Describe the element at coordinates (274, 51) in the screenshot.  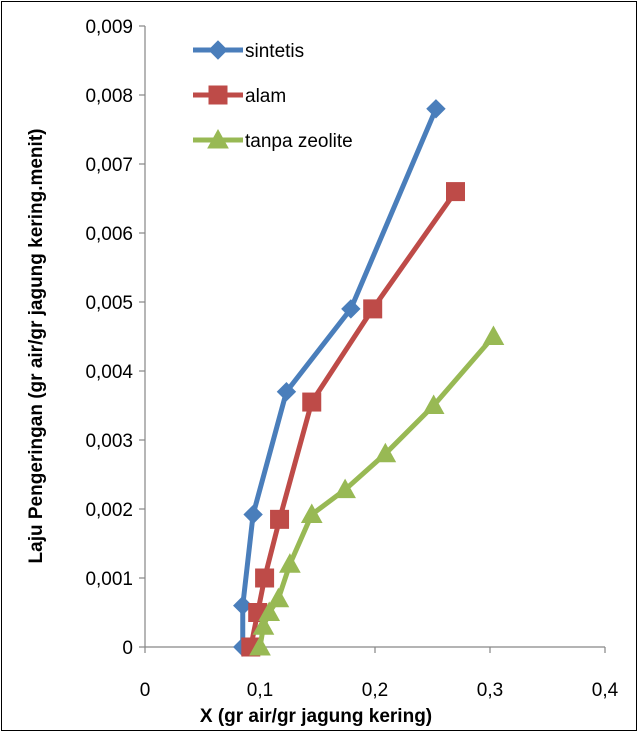
I see `legend-label: sintetis` at that location.